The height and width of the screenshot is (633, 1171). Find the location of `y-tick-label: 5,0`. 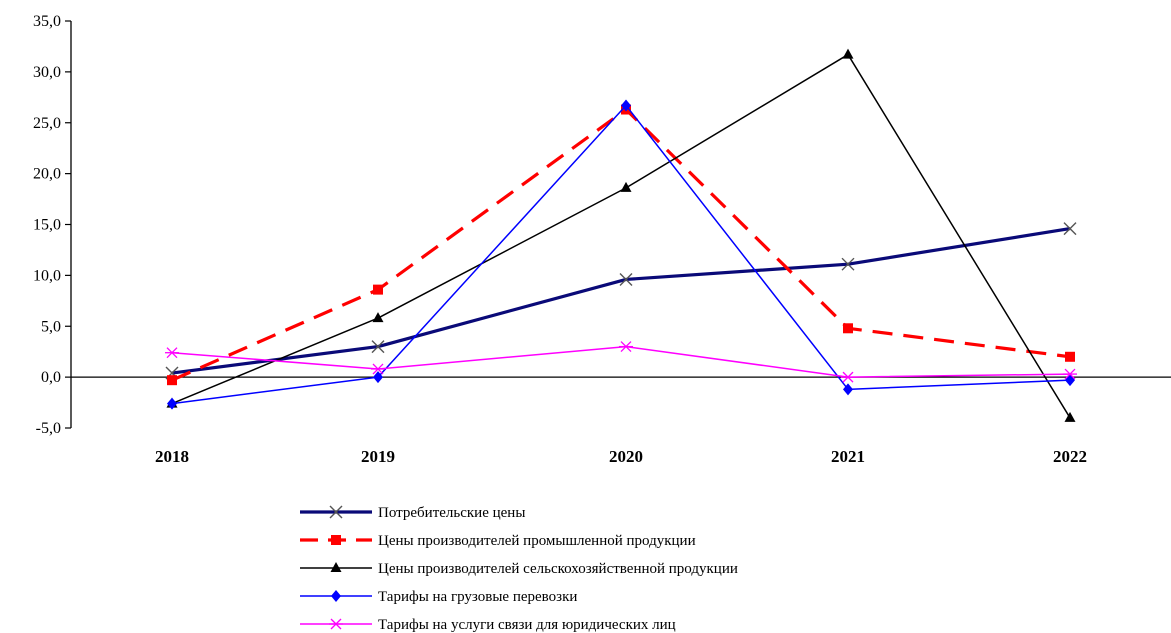

y-tick-label: 5,0 is located at coordinates (51, 326).